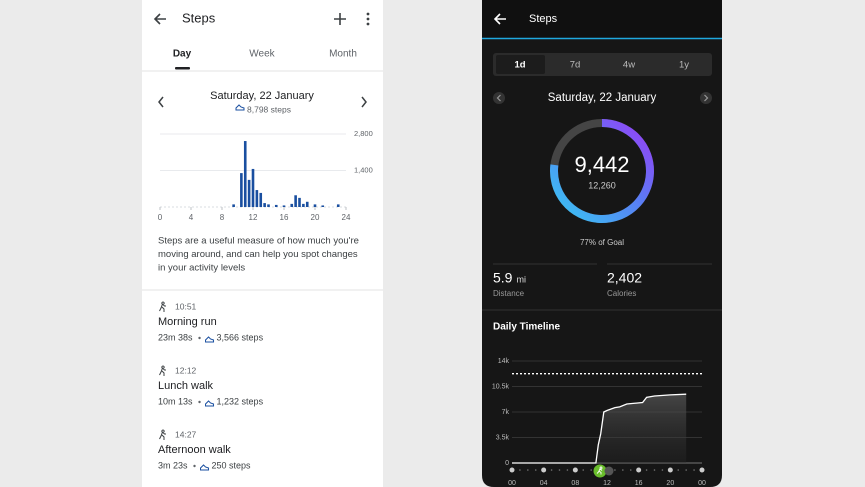 The image size is (865, 487). What do you see at coordinates (575, 65) in the screenshot?
I see `tab: 7d` at bounding box center [575, 65].